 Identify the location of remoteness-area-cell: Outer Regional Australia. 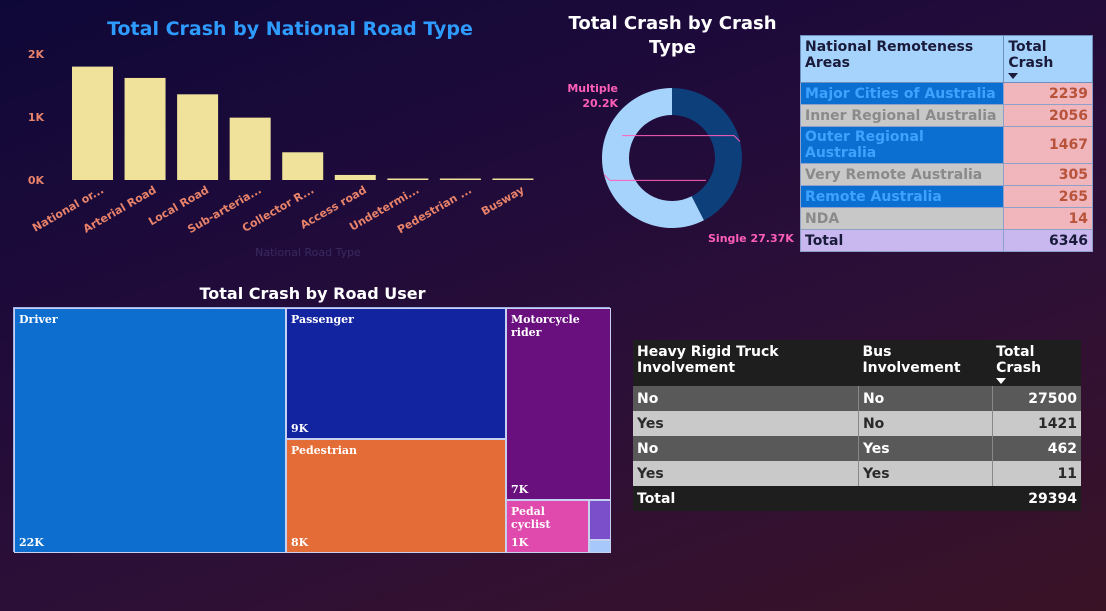
(902, 145).